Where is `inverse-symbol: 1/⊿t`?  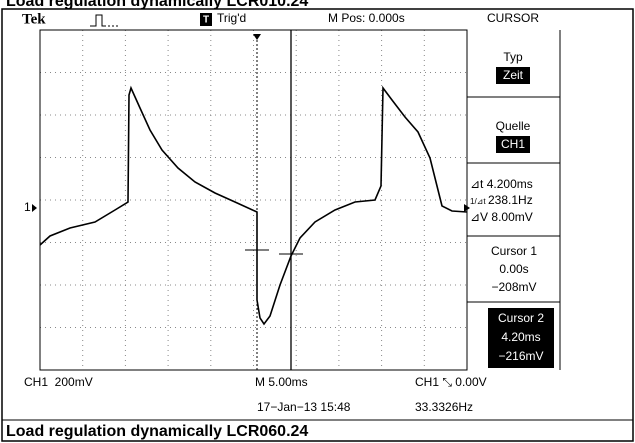 inverse-symbol: 1/⊿t is located at coordinates (478, 201).